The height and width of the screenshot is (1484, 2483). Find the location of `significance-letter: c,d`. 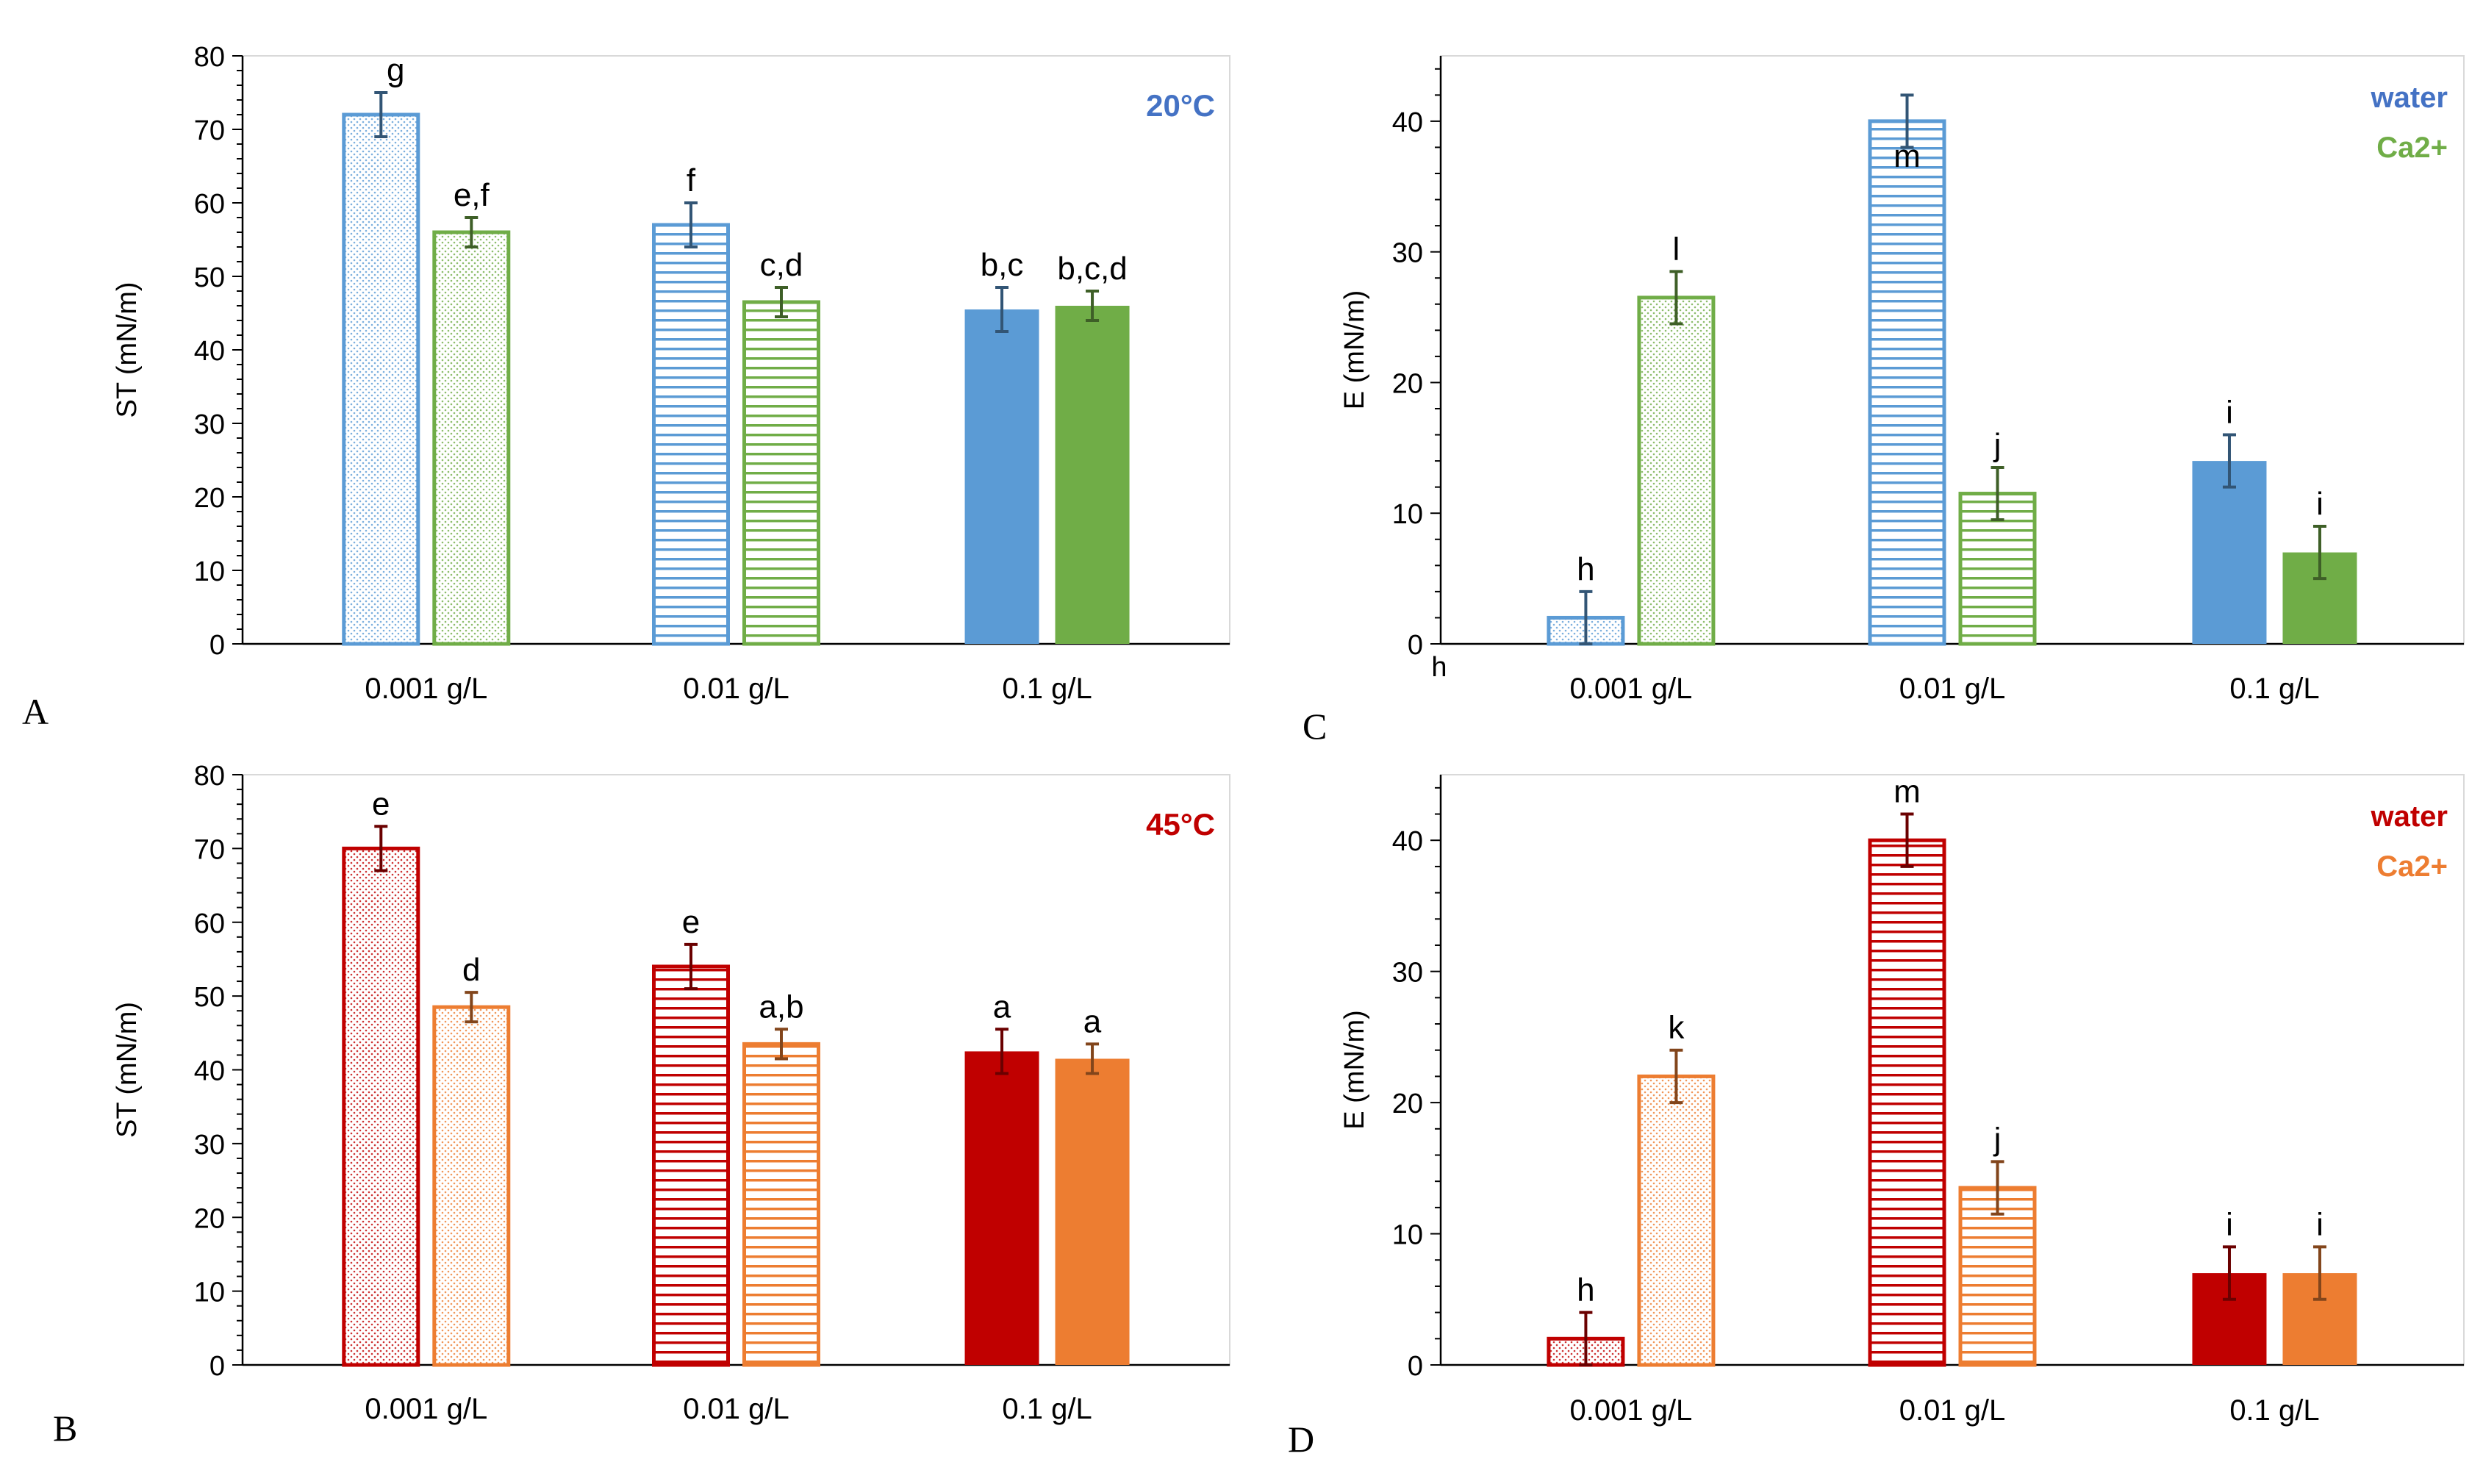

significance-letter: c,d is located at coordinates (781, 265).